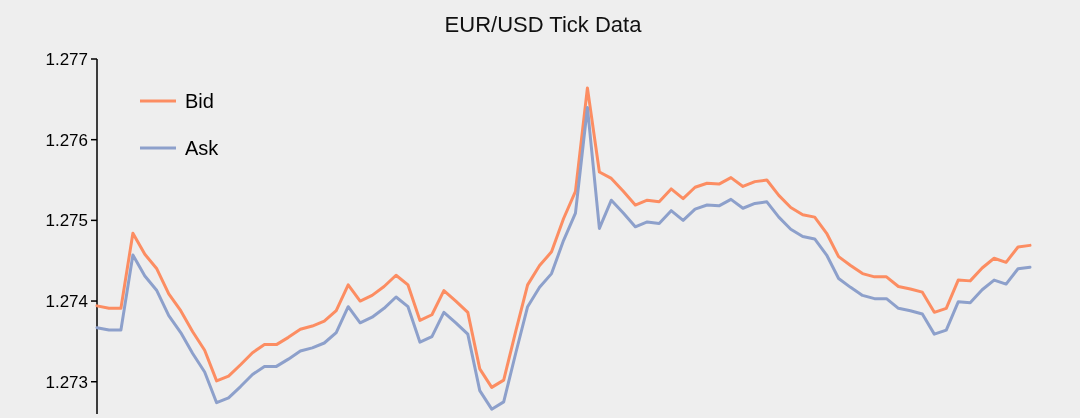  I want to click on chart-title: EUR/USD Tick Data, so click(543, 24).